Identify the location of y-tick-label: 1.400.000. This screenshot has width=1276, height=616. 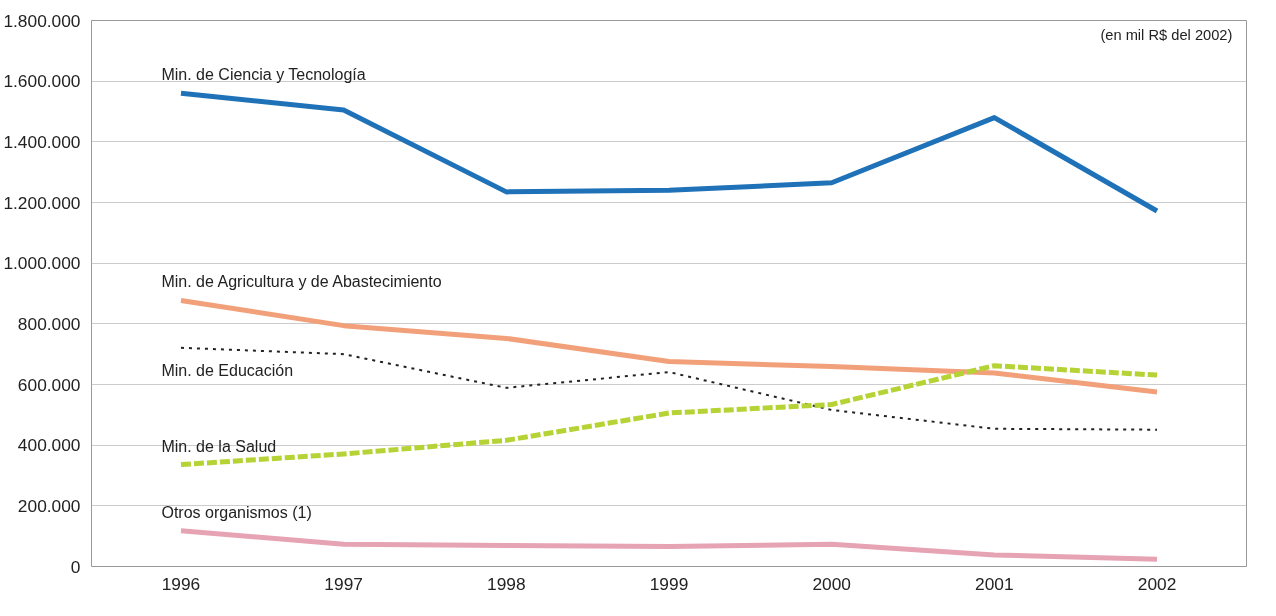
(42, 141).